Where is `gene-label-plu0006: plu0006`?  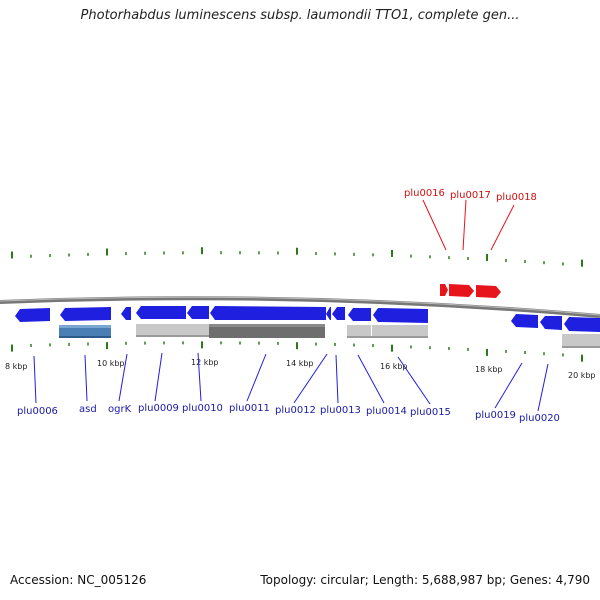 gene-label-plu0006: plu0006 is located at coordinates (37, 411).